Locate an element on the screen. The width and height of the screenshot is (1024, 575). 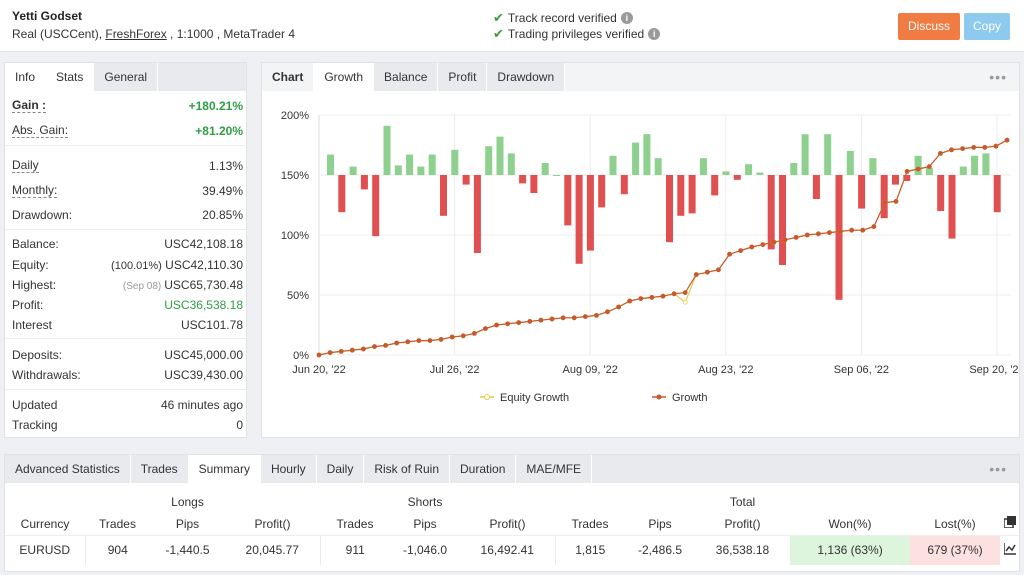
discuss-button: Discuss is located at coordinates (929, 26).